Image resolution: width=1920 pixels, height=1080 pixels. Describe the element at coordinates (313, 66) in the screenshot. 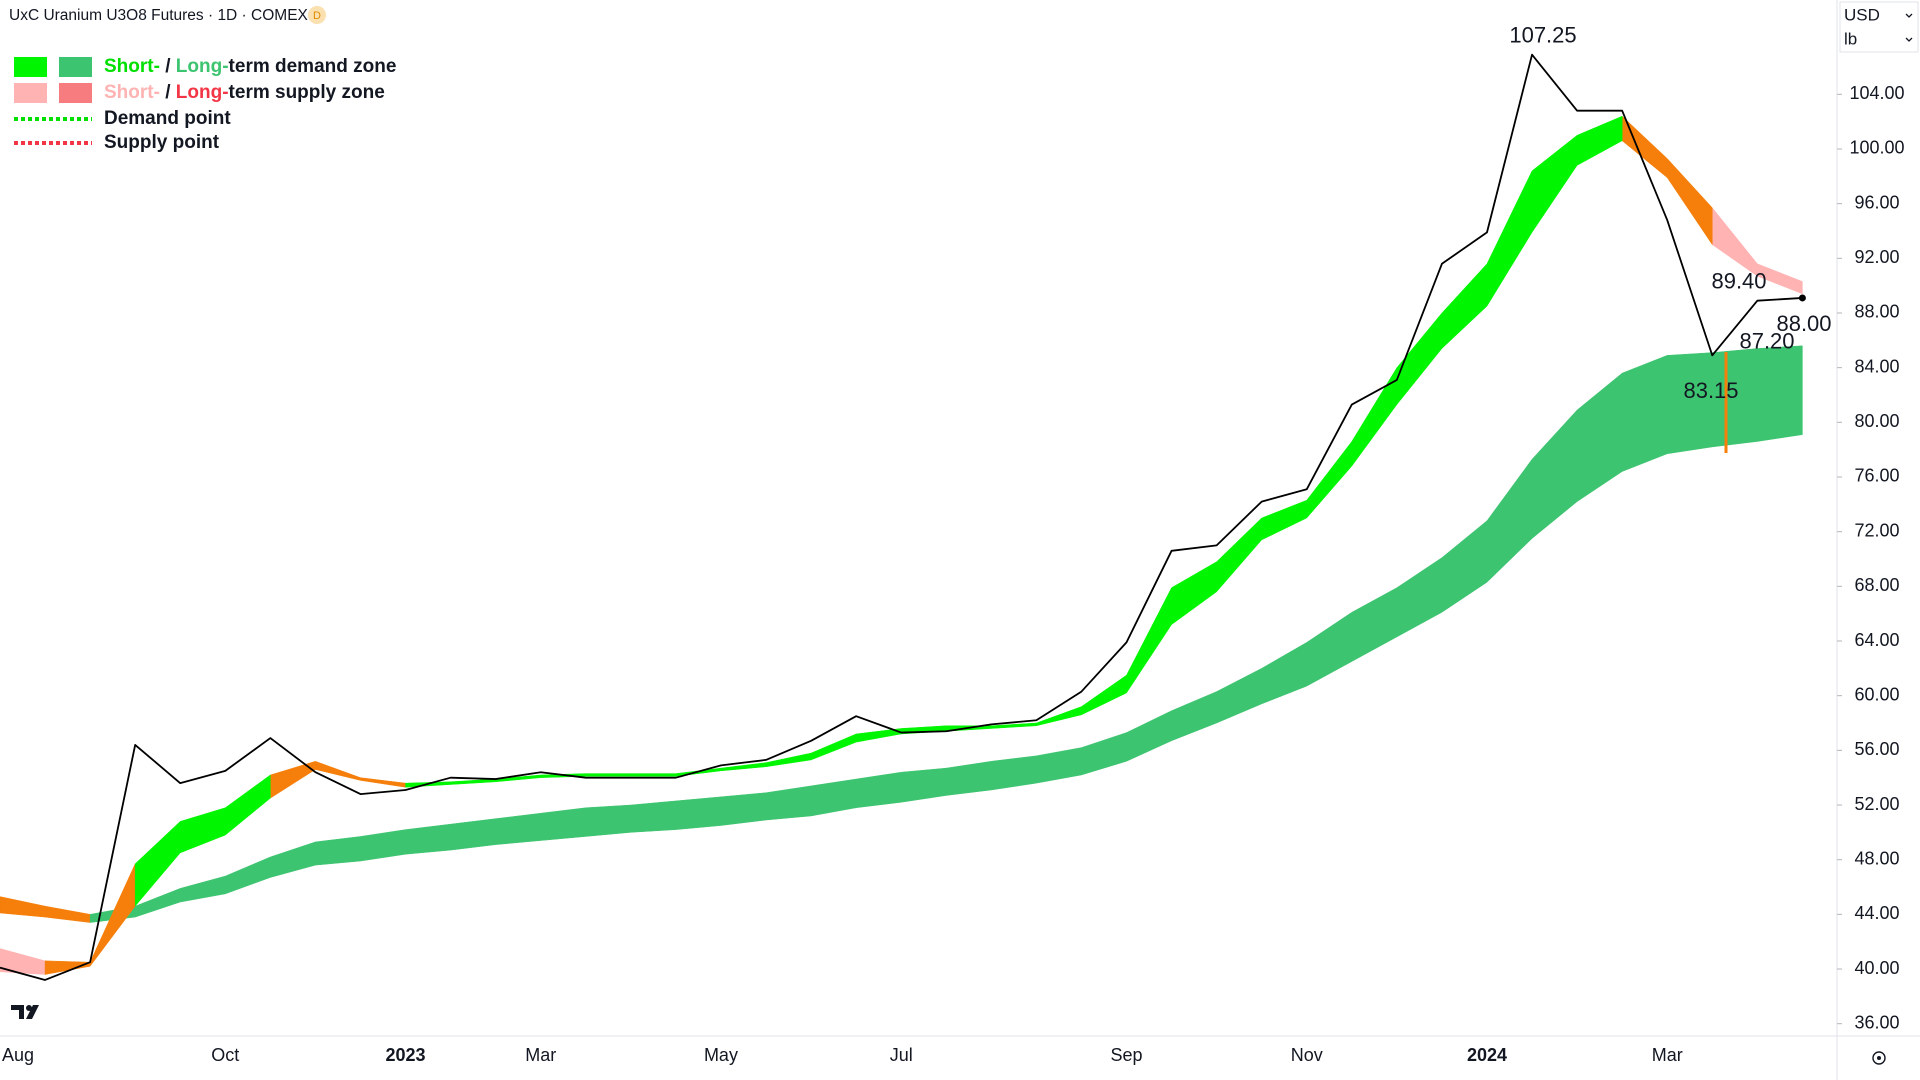

I see `legend-run: term demand zone` at that location.